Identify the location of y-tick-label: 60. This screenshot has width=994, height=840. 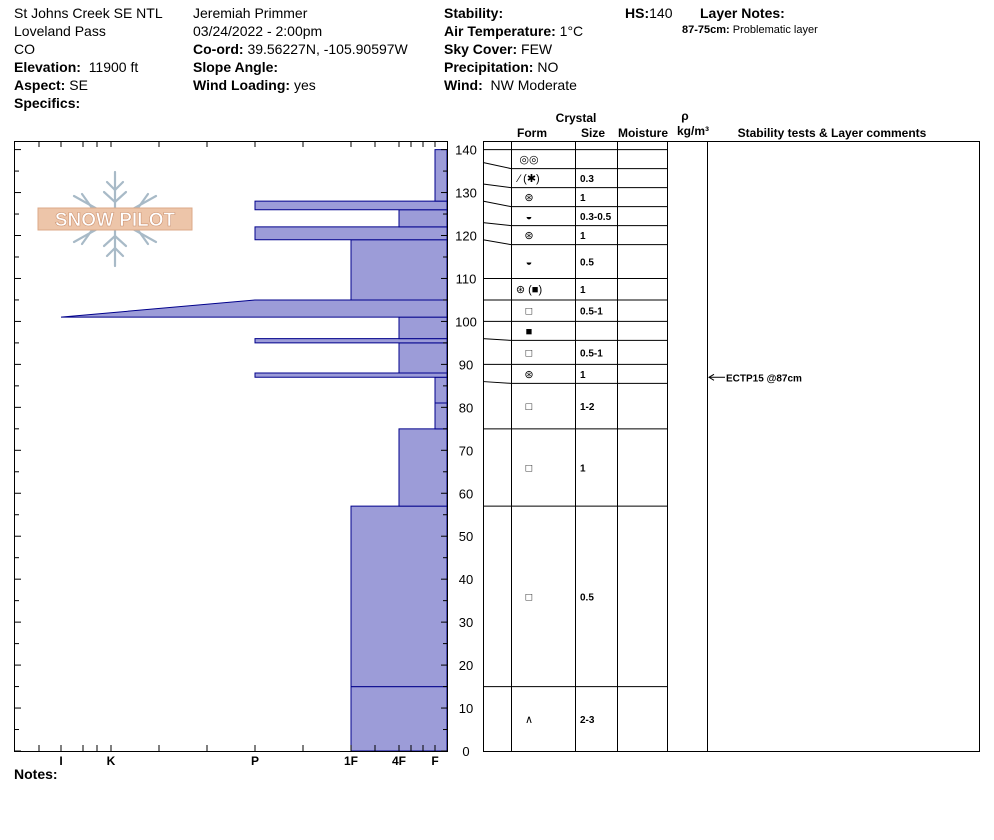
(466, 493).